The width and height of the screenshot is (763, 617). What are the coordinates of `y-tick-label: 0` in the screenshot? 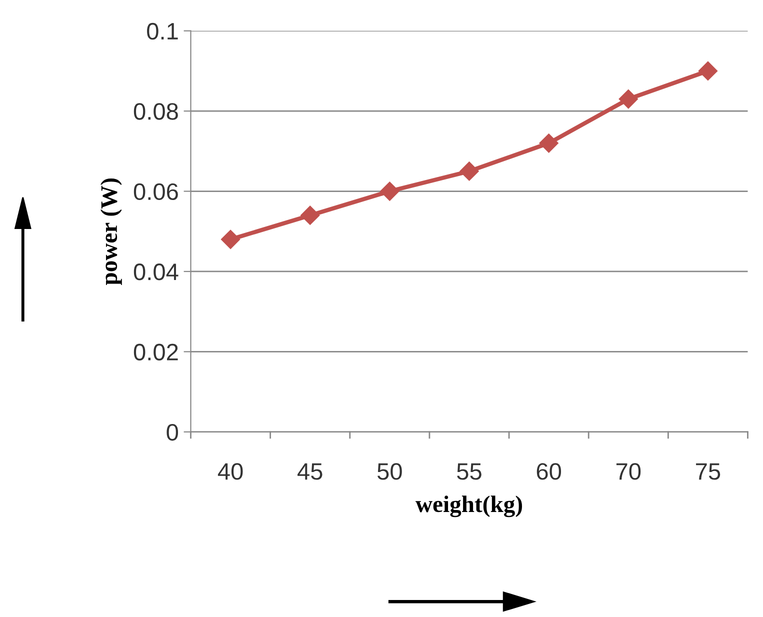 It's located at (172, 432).